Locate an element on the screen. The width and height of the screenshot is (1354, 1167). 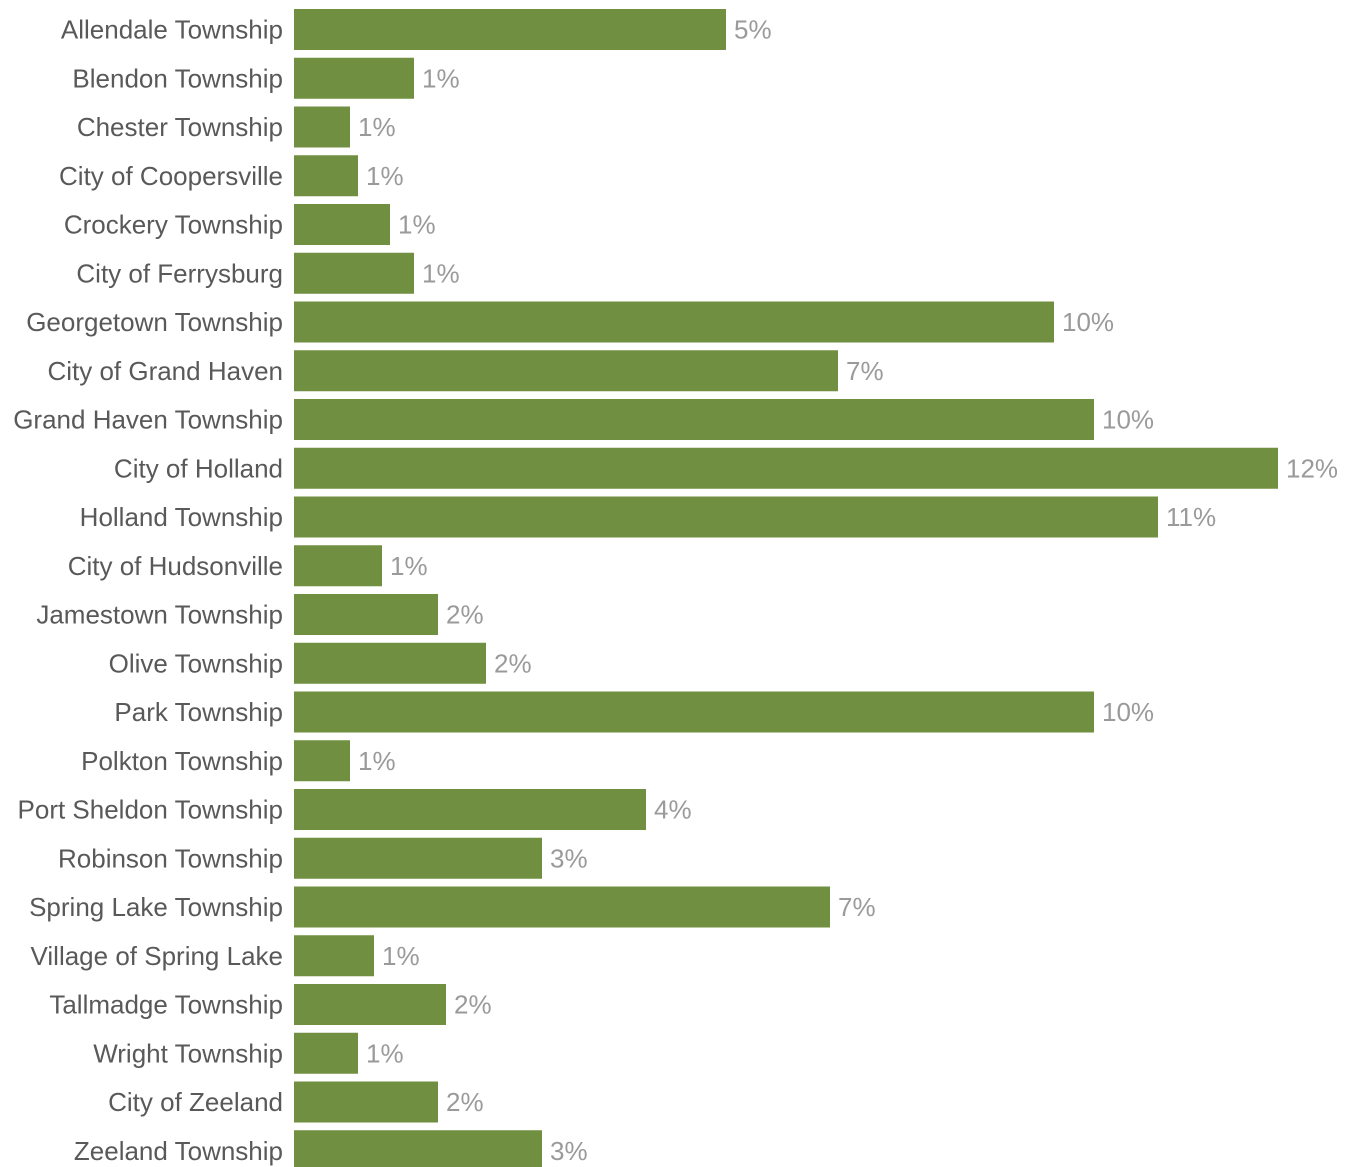
category-label: Zeeland Township is located at coordinates (178, 1151).